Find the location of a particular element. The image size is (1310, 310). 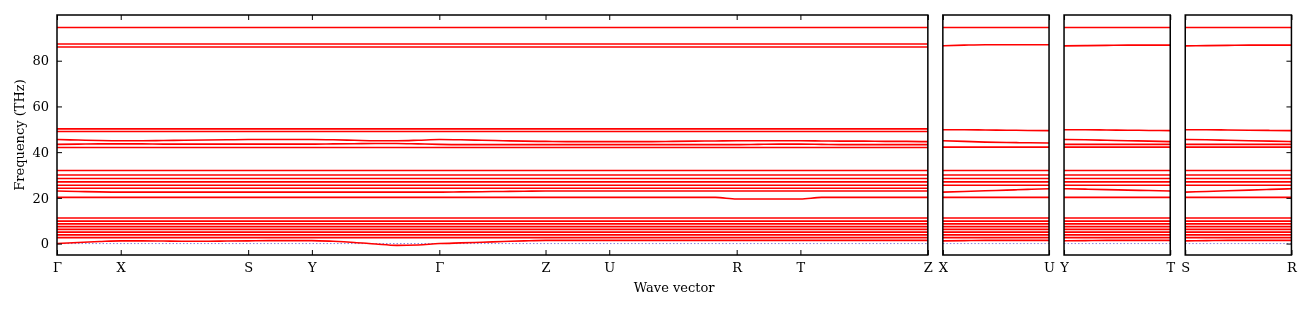

y-tick-label: 0 is located at coordinates (44, 244).